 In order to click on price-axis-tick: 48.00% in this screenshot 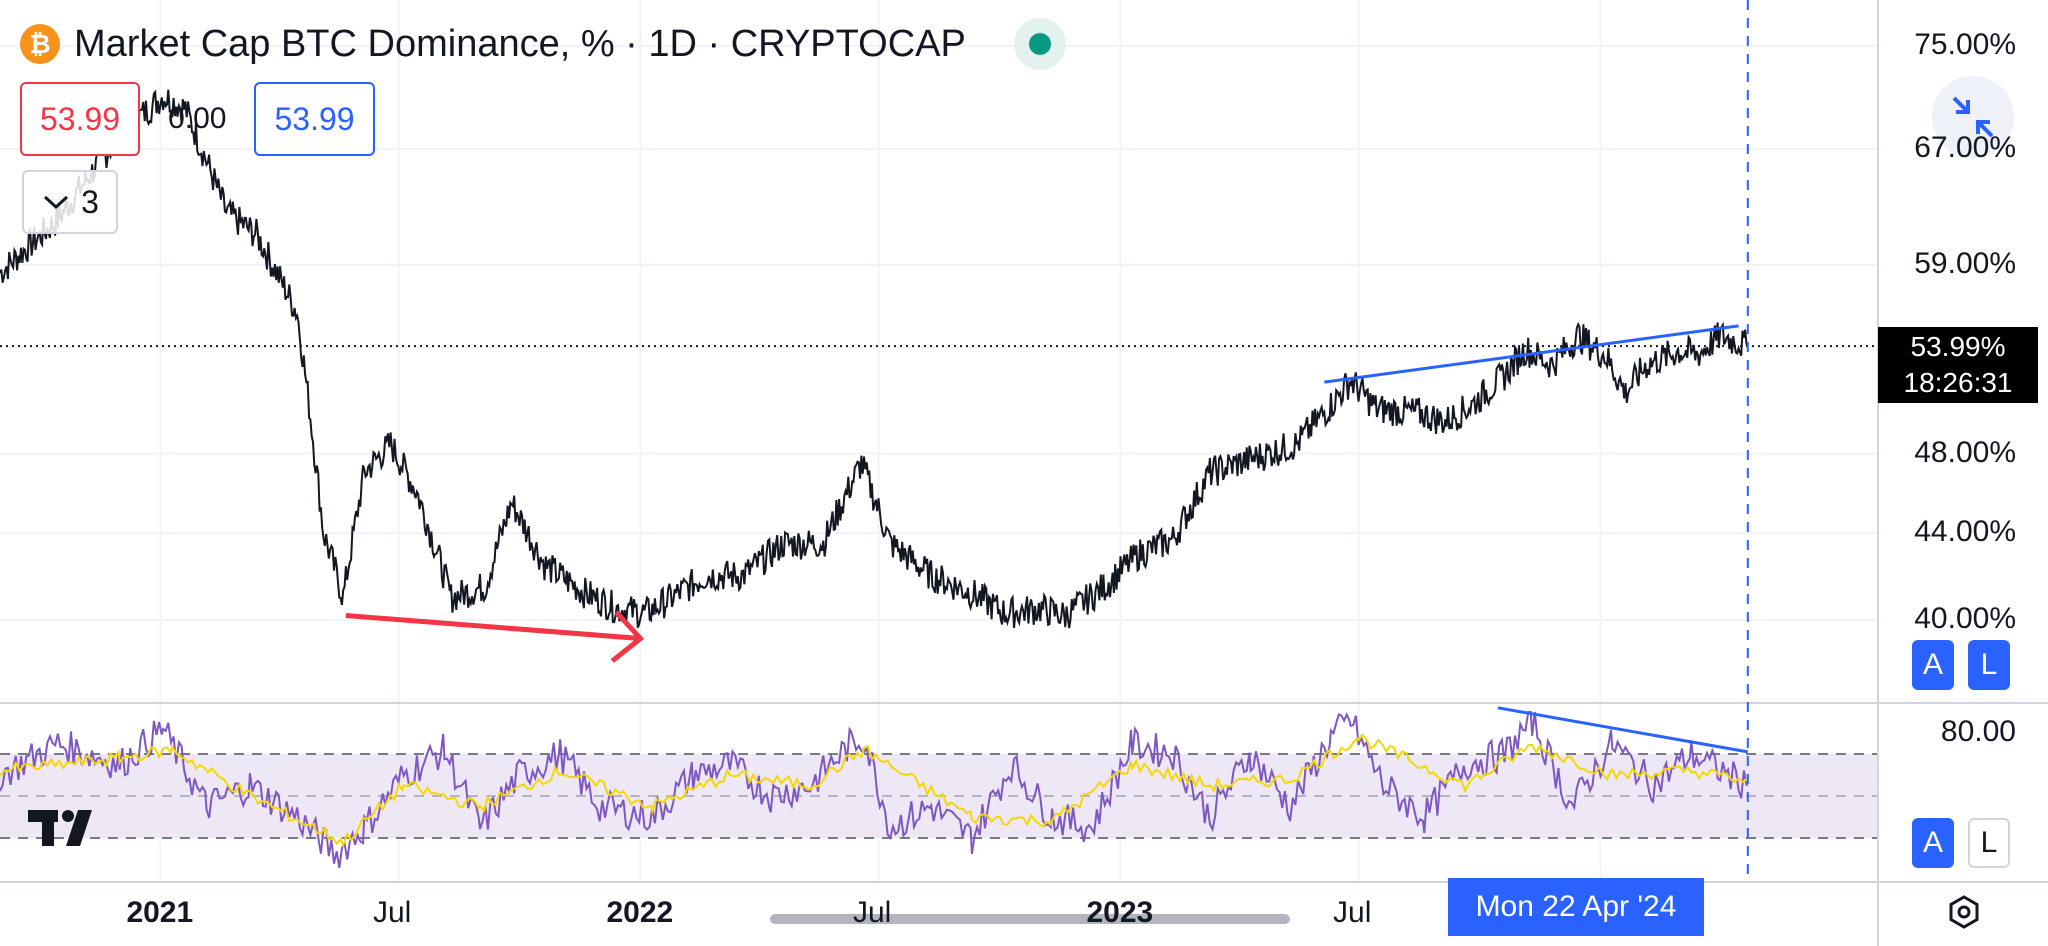, I will do `click(1965, 452)`.